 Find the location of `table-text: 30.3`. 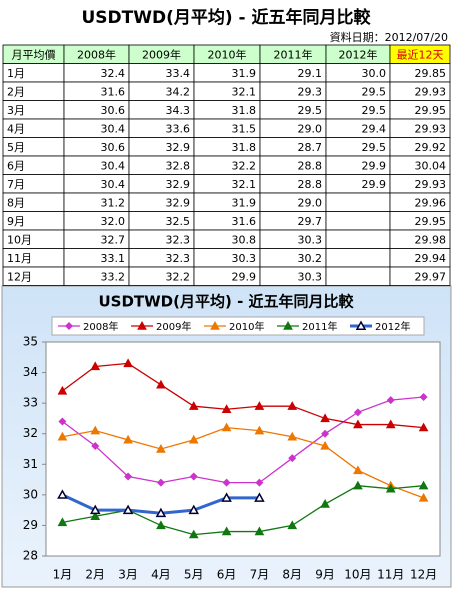

table-text: 30.3 is located at coordinates (244, 258).